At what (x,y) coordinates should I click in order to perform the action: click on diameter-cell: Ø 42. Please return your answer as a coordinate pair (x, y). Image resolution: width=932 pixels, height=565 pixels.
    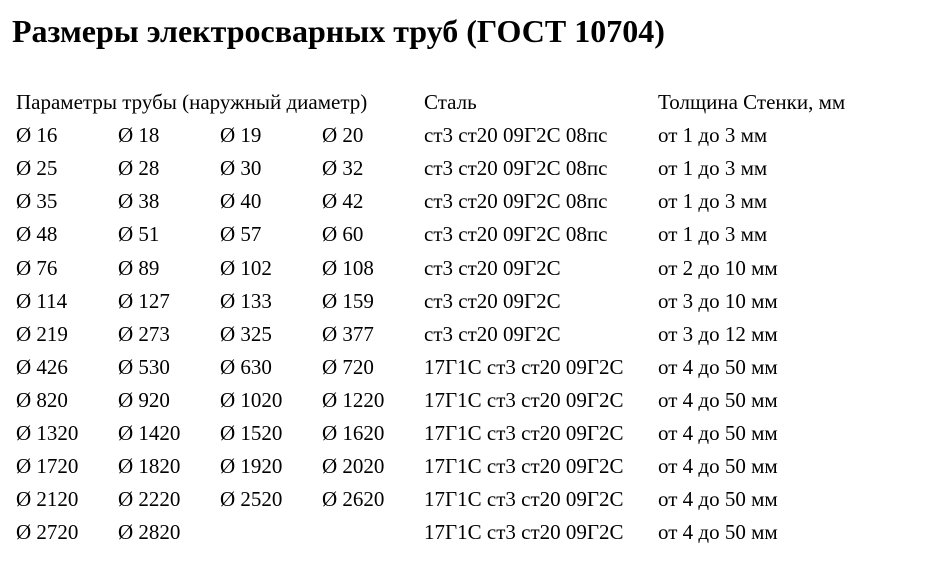
    Looking at the image, I should click on (343, 201).